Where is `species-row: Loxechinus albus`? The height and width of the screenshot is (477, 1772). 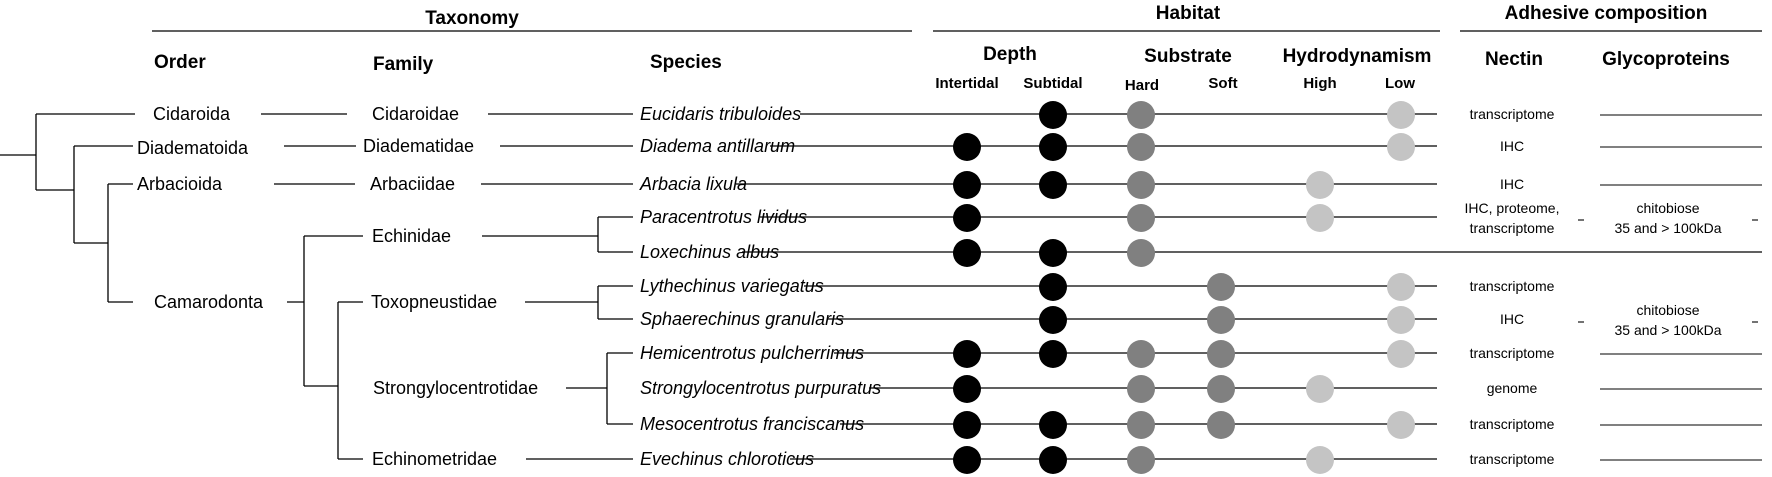 species-row: Loxechinus albus is located at coordinates (1201, 253).